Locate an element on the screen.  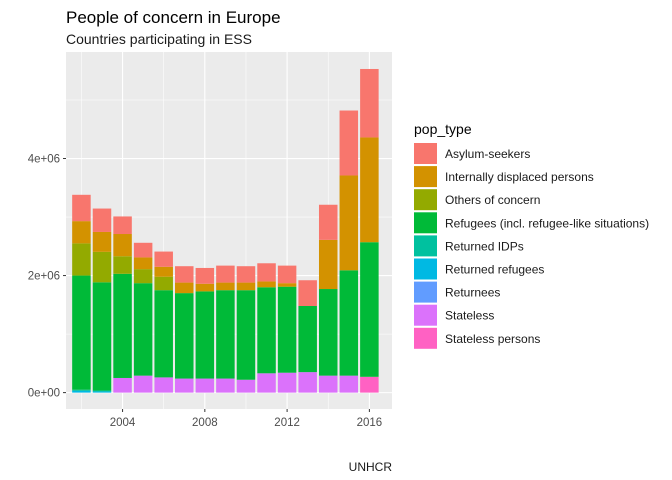
legend-label: Internally displaced persons is located at coordinates (519, 177).